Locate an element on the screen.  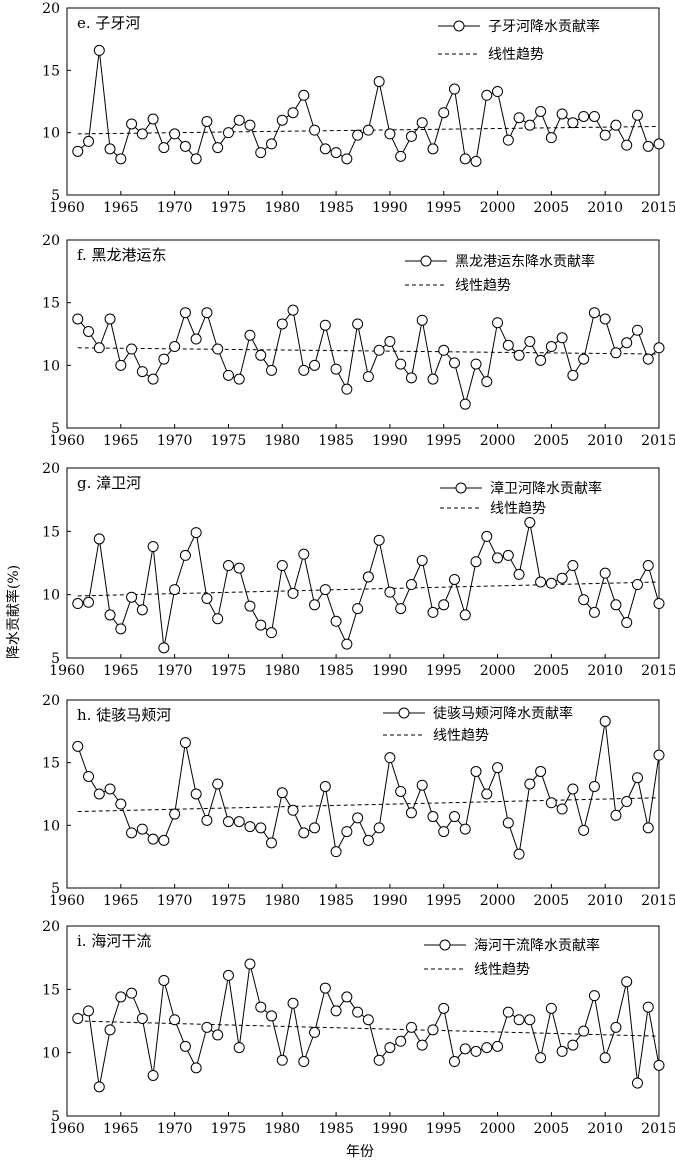
x-tick-label: 1995 is located at coordinates (444, 1129).